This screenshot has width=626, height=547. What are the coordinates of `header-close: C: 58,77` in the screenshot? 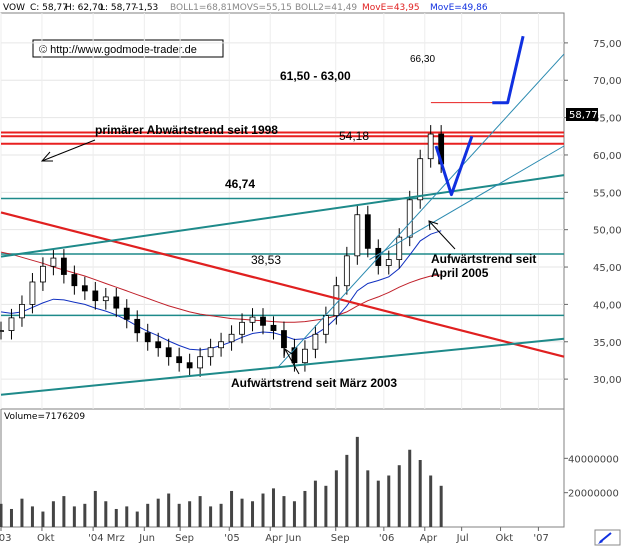 It's located at (49, 8).